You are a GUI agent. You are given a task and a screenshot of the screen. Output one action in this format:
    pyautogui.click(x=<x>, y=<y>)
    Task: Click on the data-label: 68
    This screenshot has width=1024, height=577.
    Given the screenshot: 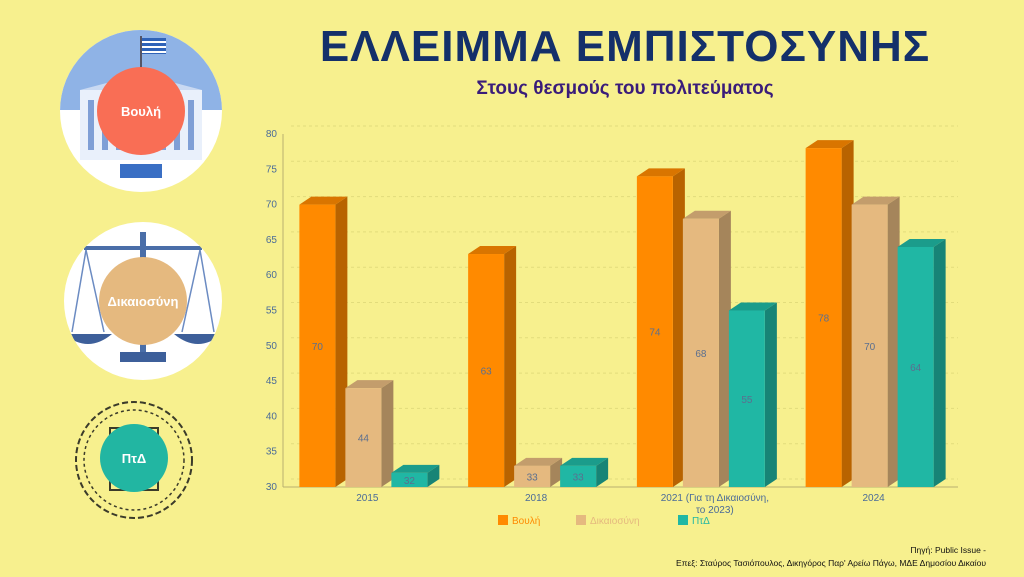 What is the action you would take?
    pyautogui.click(x=701, y=354)
    